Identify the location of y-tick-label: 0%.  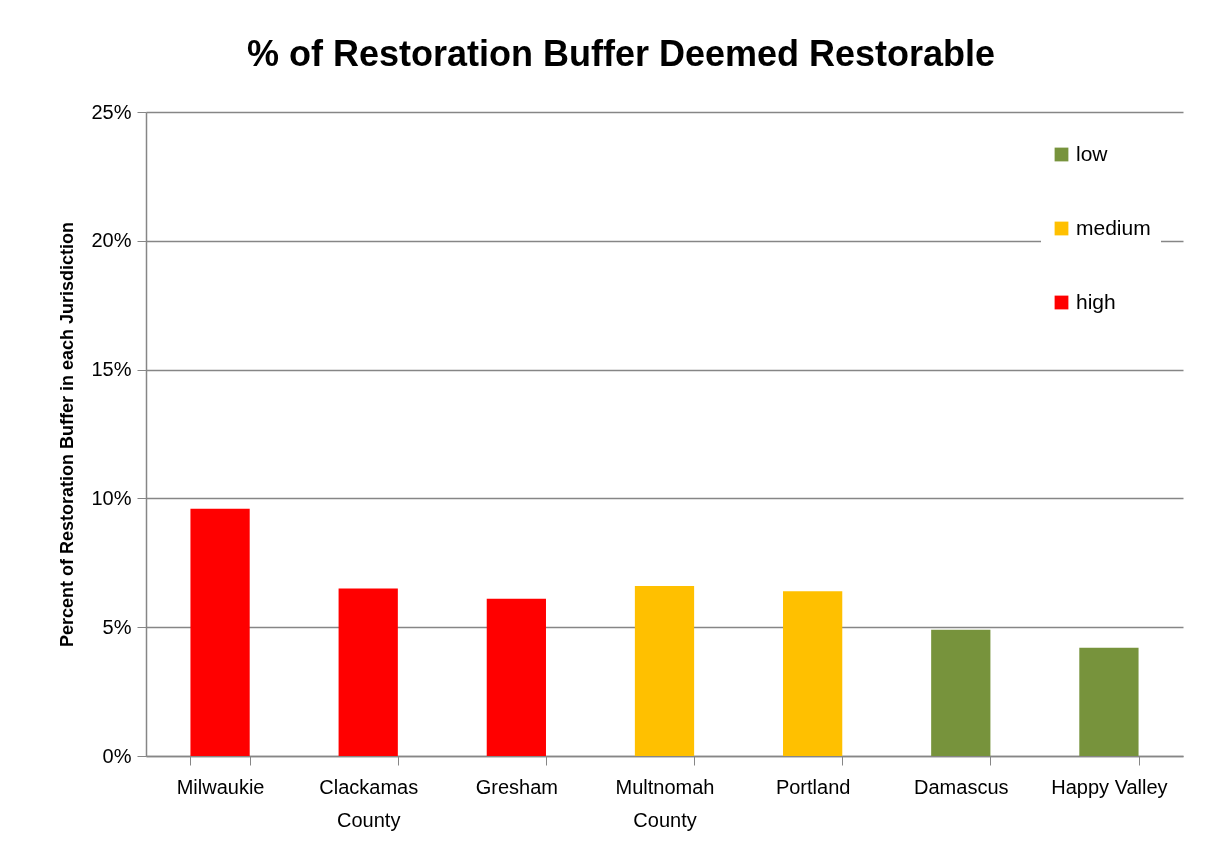
(117, 755).